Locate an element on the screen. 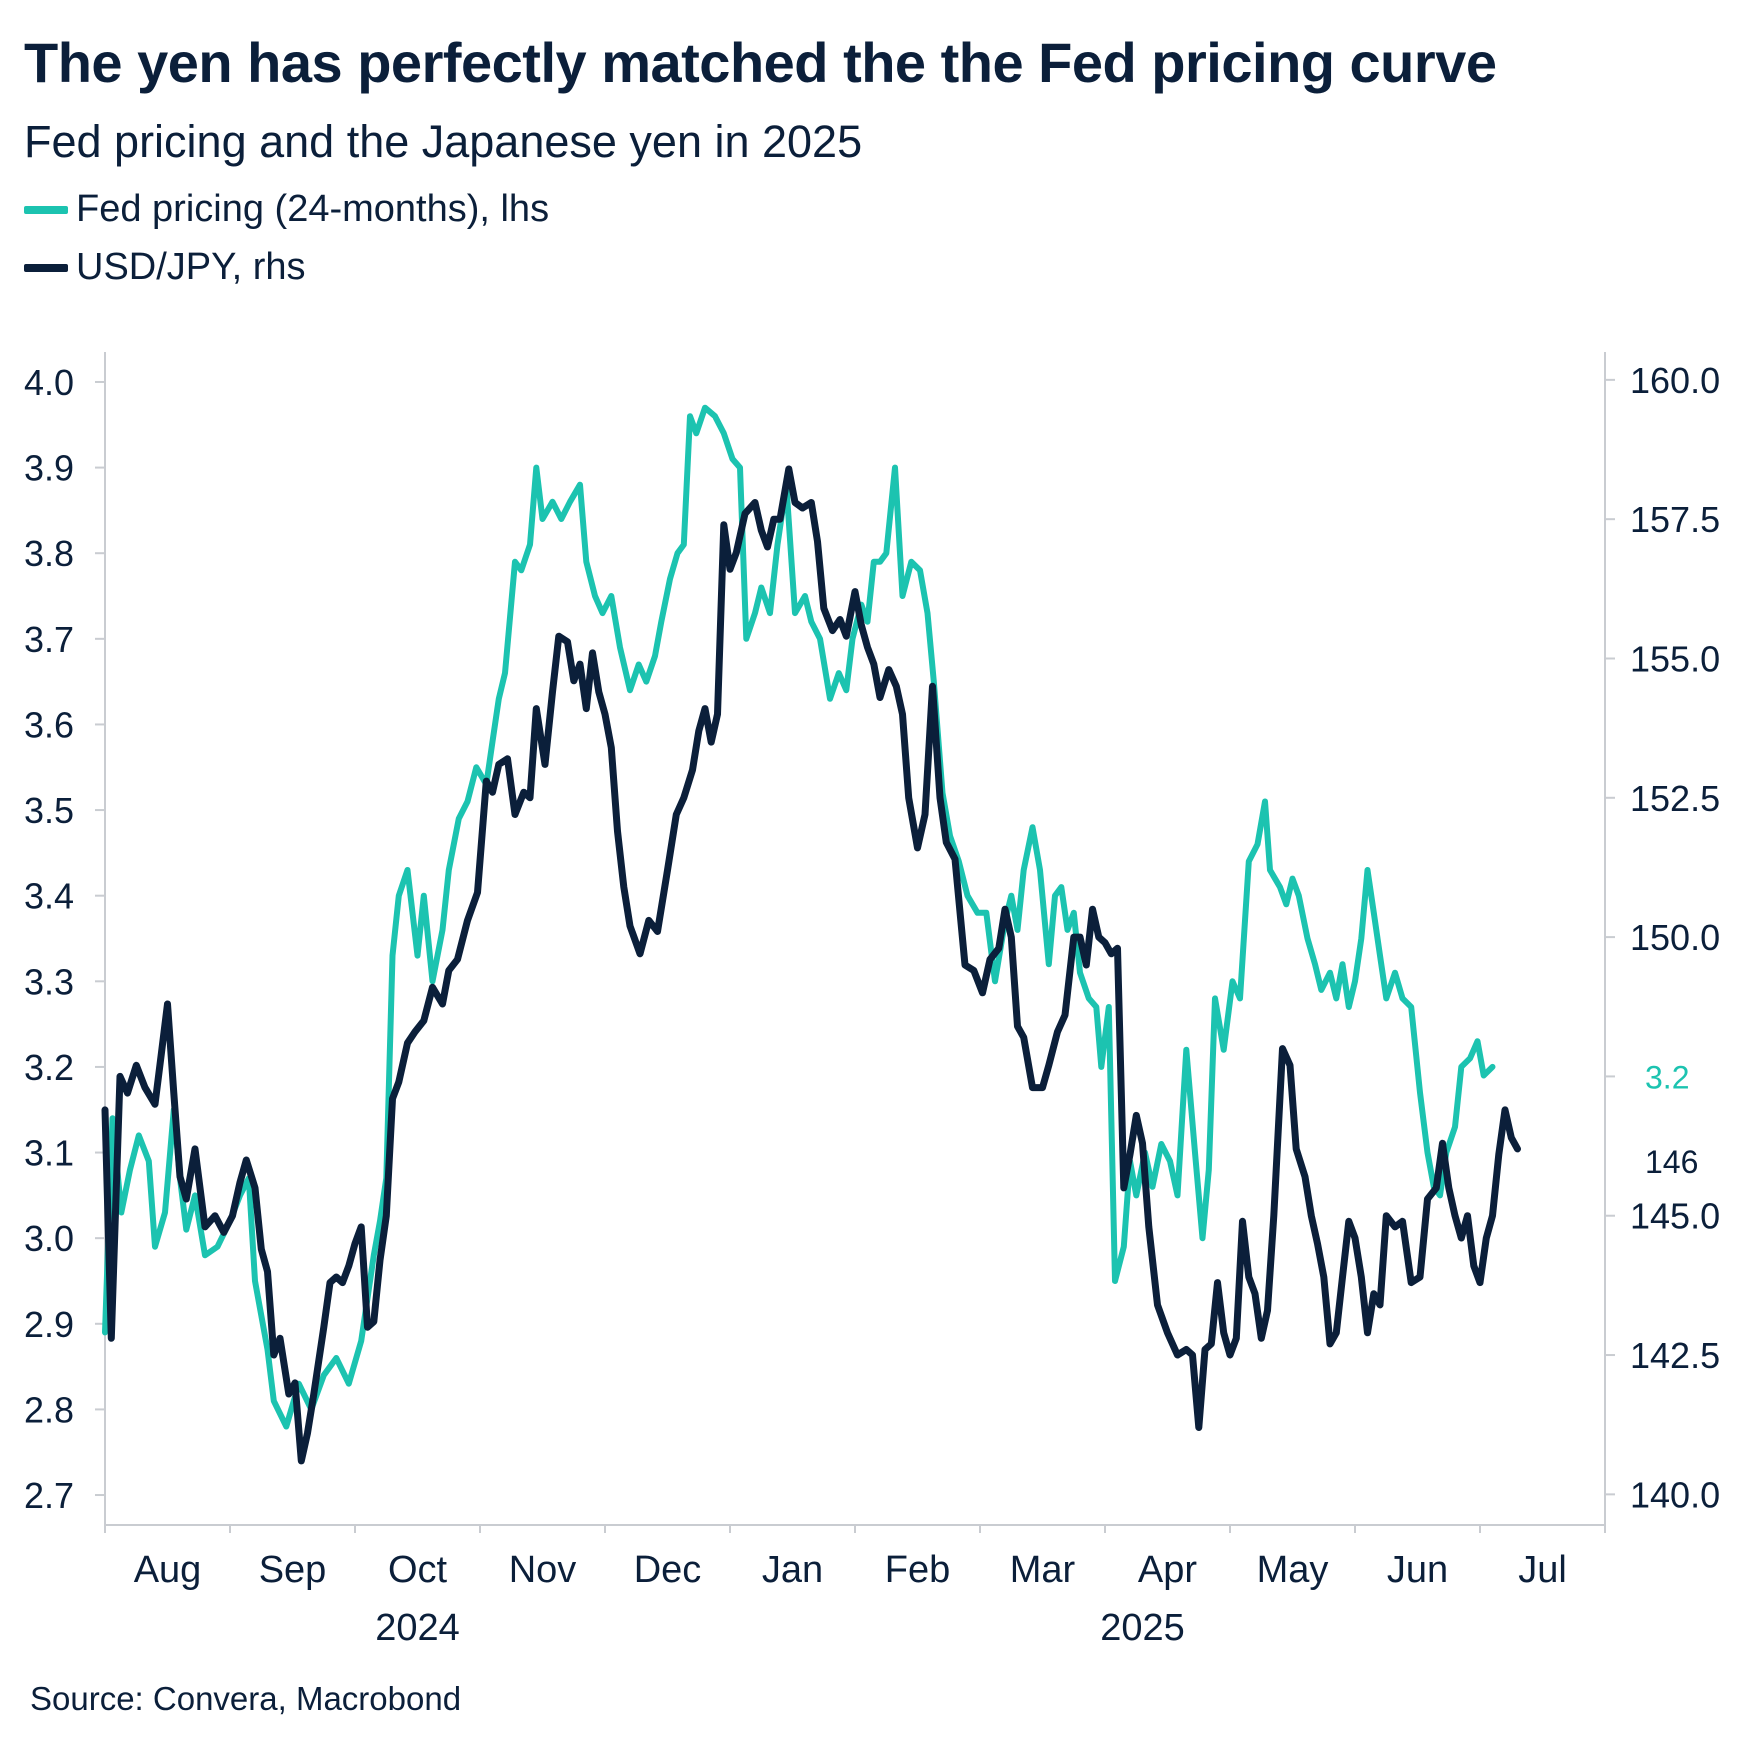 The width and height of the screenshot is (1749, 1753). left-axis-tick-label: 2.7 is located at coordinates (49, 1495).